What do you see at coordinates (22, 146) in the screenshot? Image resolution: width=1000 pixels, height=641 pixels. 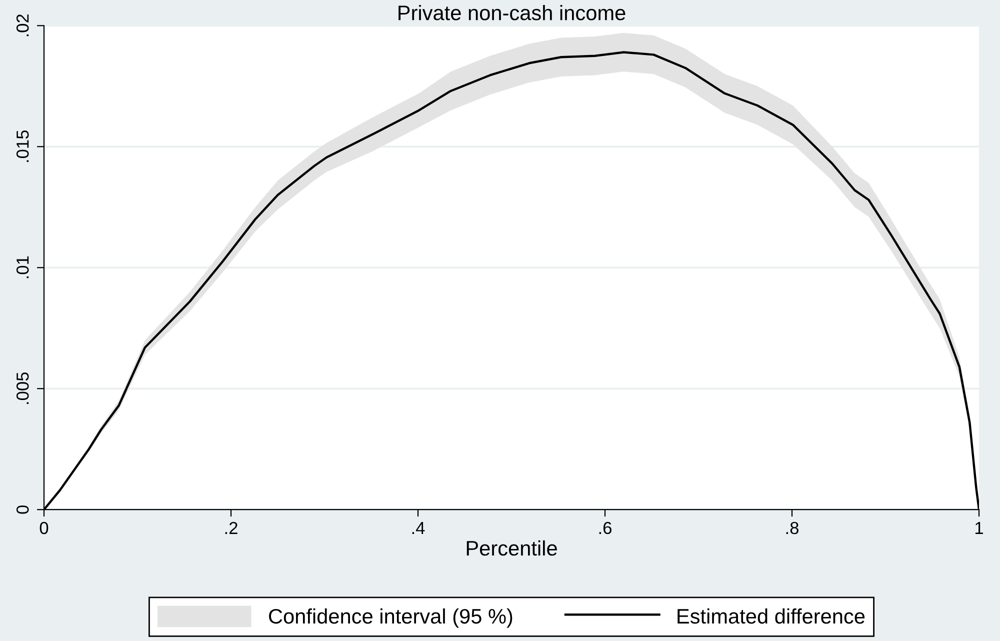 I see `y-tick-label: .015` at bounding box center [22, 146].